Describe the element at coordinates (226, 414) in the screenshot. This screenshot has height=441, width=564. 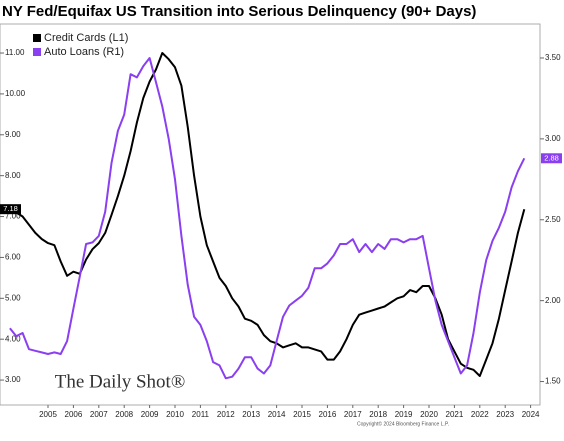
I see `x-tick-label: 2012` at that location.